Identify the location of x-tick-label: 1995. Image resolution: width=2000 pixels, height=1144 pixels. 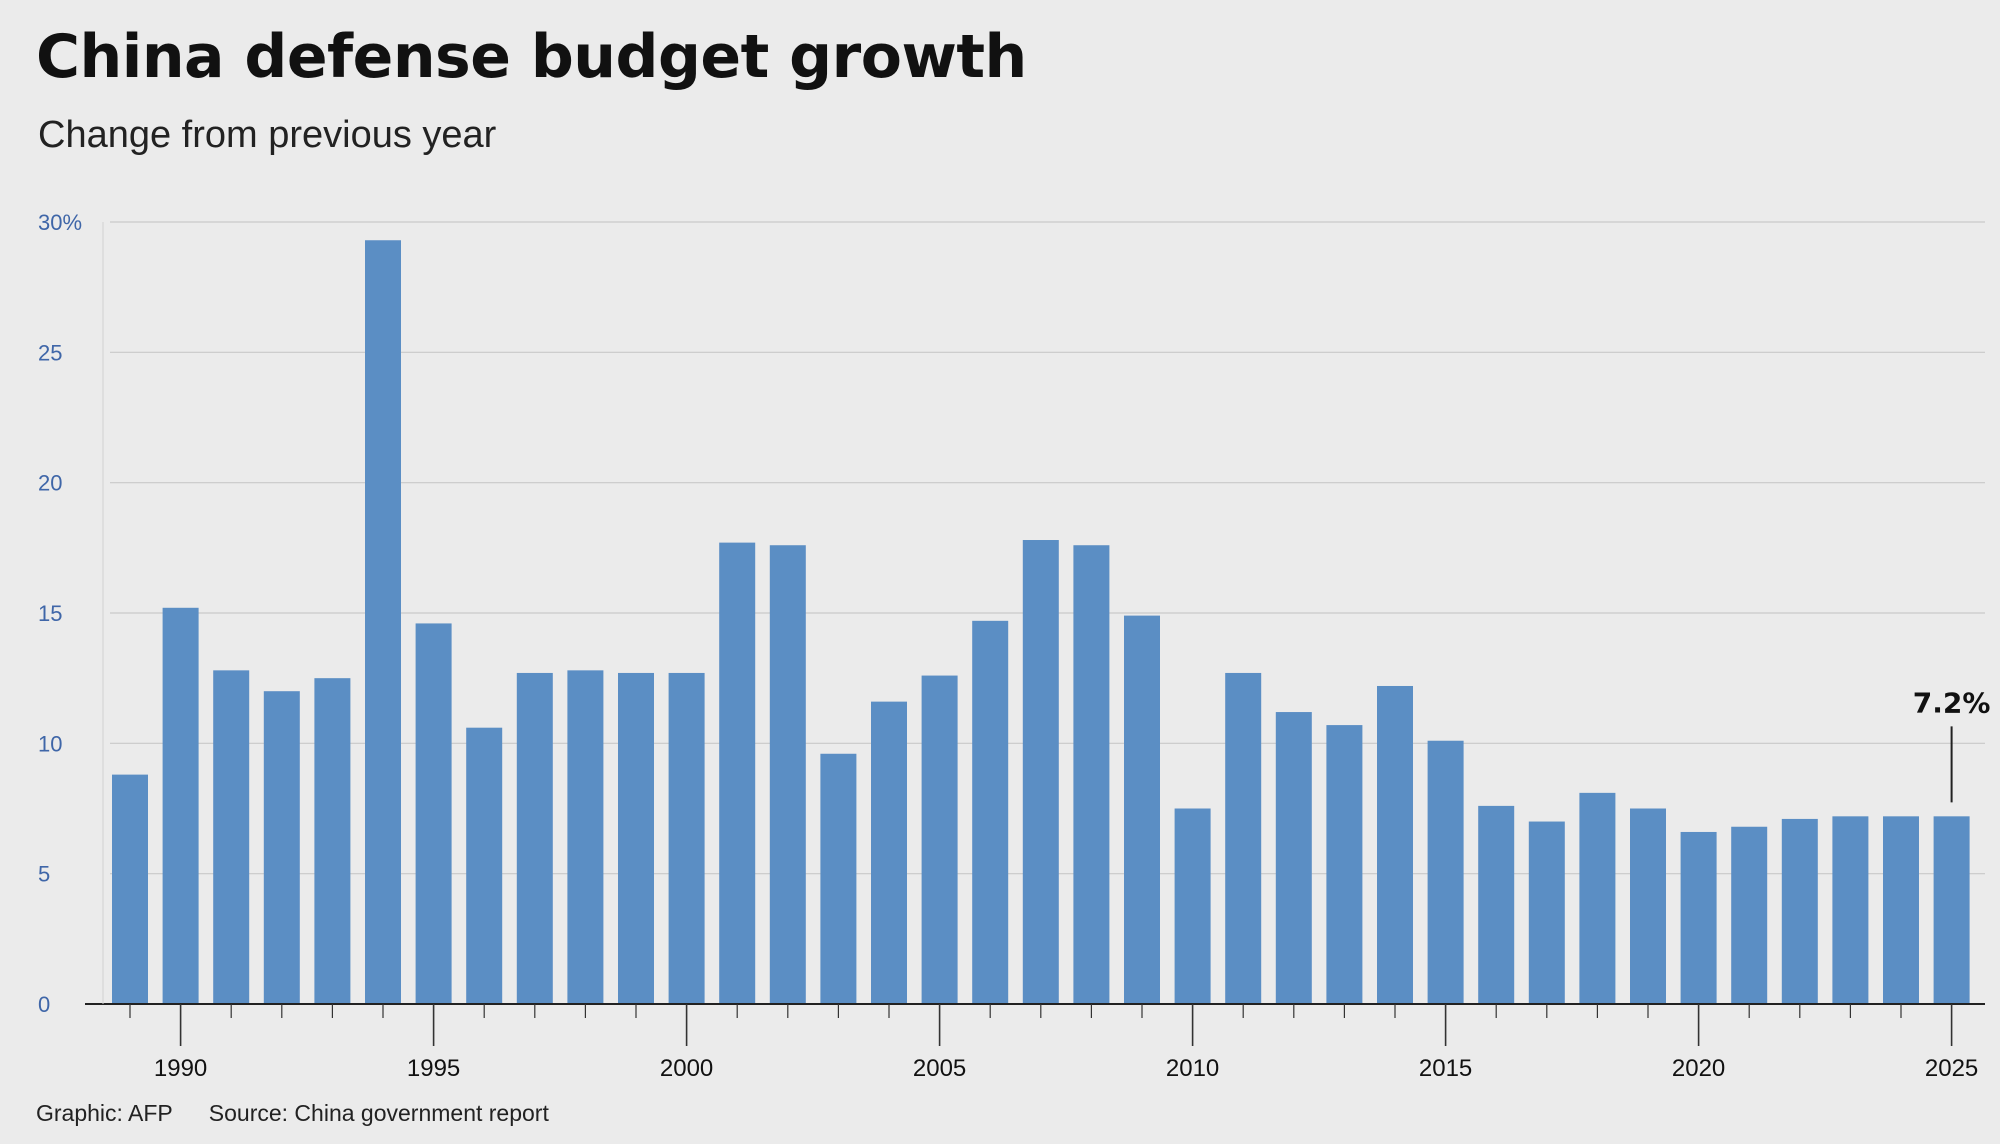
(433, 1068).